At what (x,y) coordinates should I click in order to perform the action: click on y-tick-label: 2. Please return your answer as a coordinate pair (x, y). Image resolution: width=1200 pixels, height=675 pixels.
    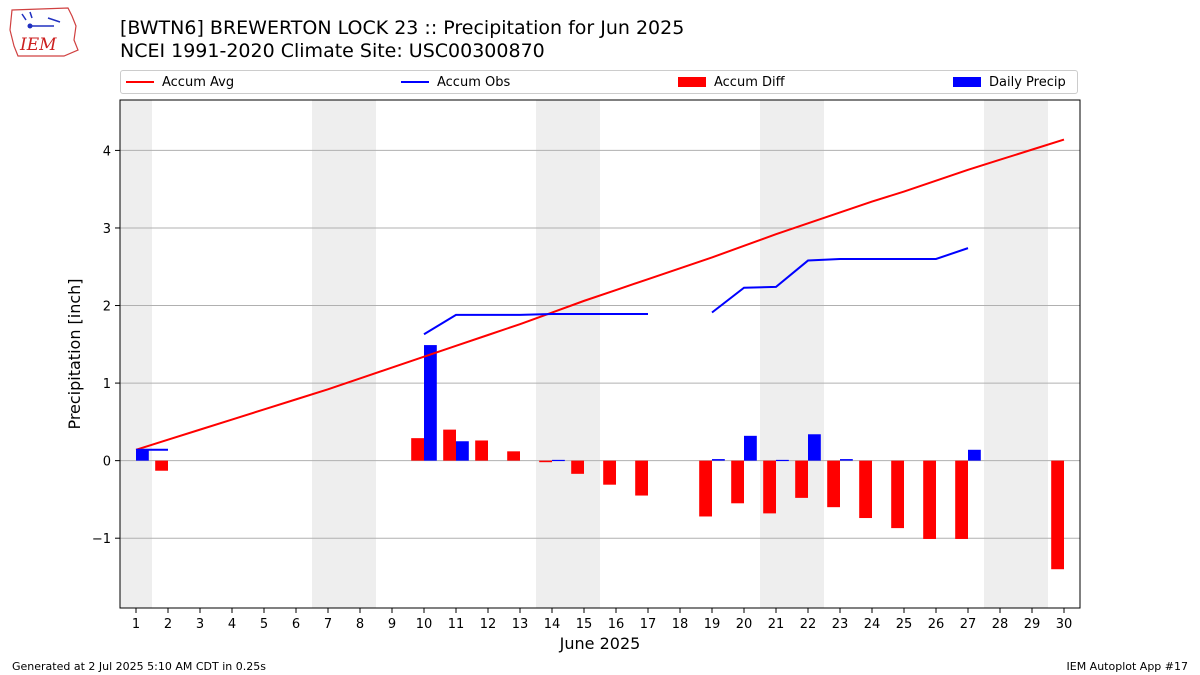
    Looking at the image, I should click on (107, 307).